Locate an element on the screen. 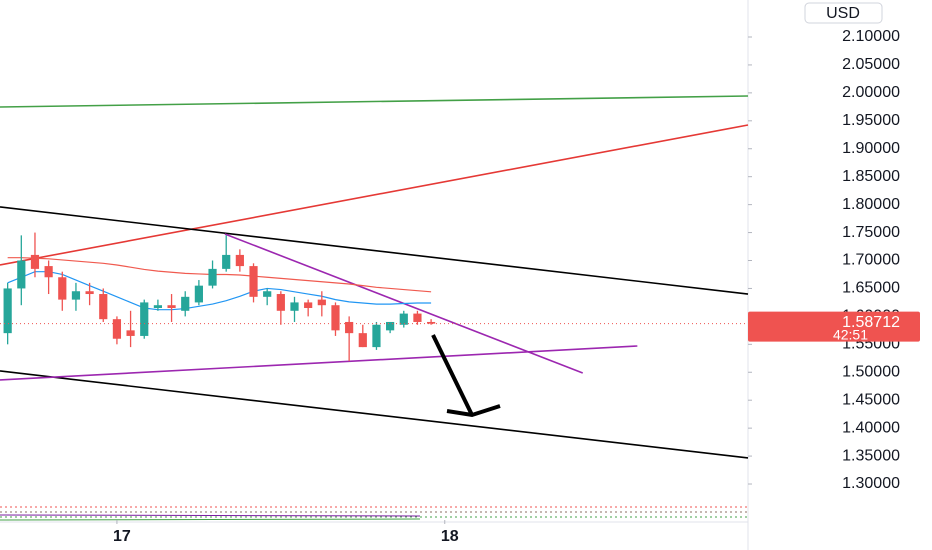 Image resolution: width=932 pixels, height=550 pixels. currency-box is located at coordinates (843, 13).